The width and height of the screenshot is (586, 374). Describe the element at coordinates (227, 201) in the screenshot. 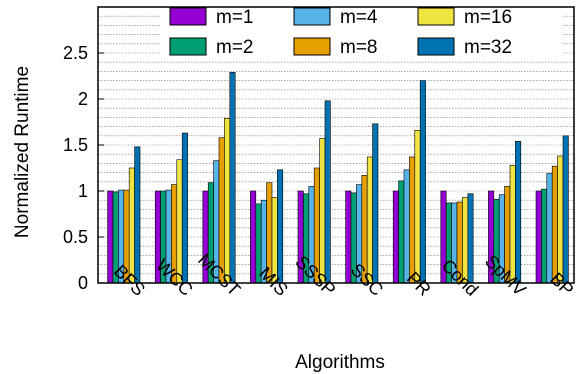

I see `bar-mcst-m=16` at that location.